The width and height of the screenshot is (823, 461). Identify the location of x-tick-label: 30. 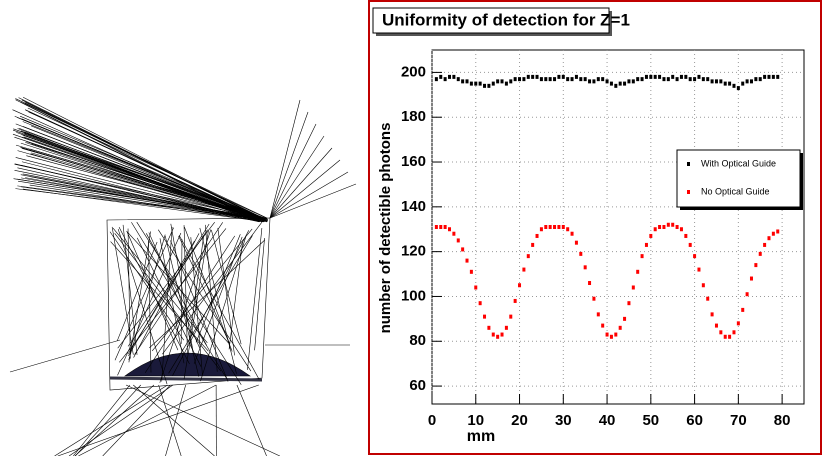
(563, 420).